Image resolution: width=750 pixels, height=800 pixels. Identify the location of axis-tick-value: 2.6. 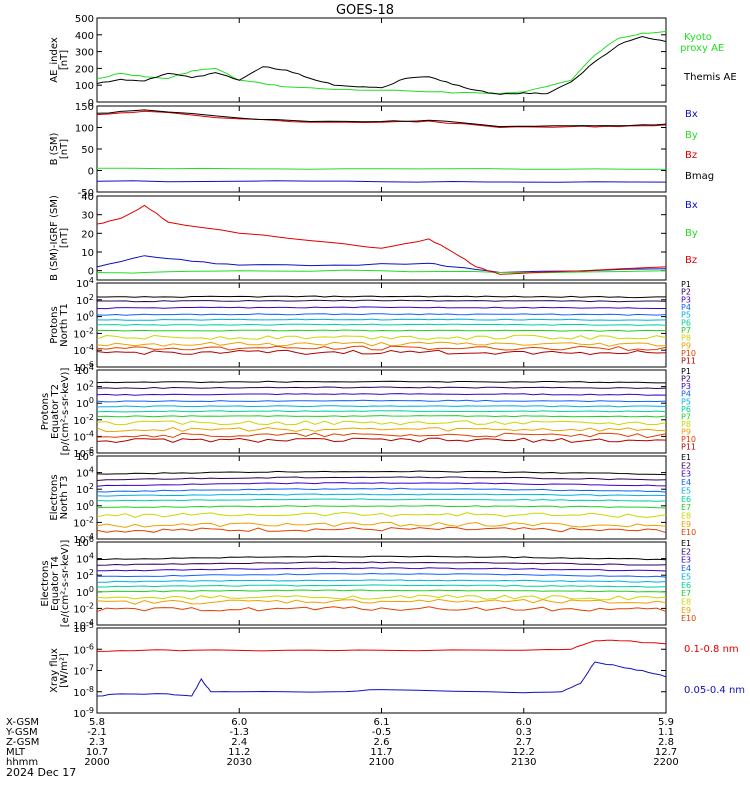
(382, 742).